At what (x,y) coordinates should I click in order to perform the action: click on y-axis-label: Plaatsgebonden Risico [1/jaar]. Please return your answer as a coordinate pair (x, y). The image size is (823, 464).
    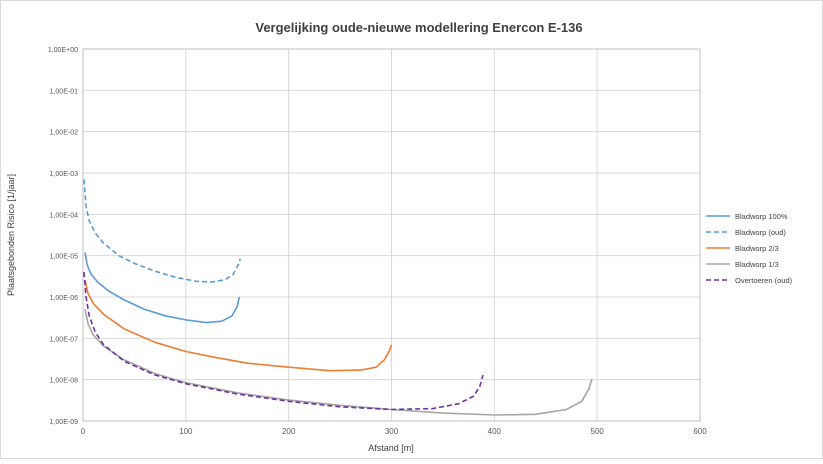
    Looking at the image, I should click on (11, 235).